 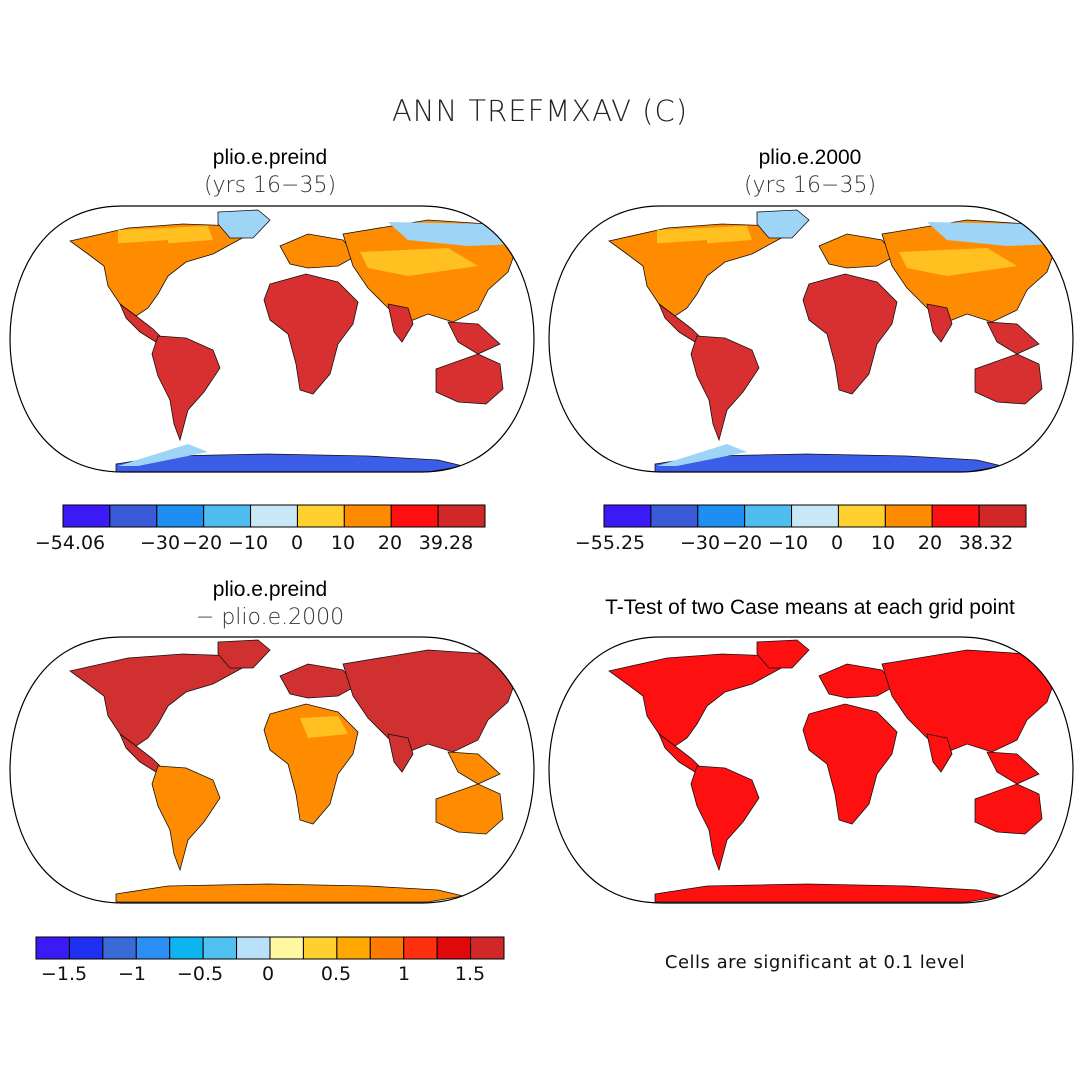 What do you see at coordinates (270, 157) in the screenshot?
I see `panel-1-title: plio.e.preind` at bounding box center [270, 157].